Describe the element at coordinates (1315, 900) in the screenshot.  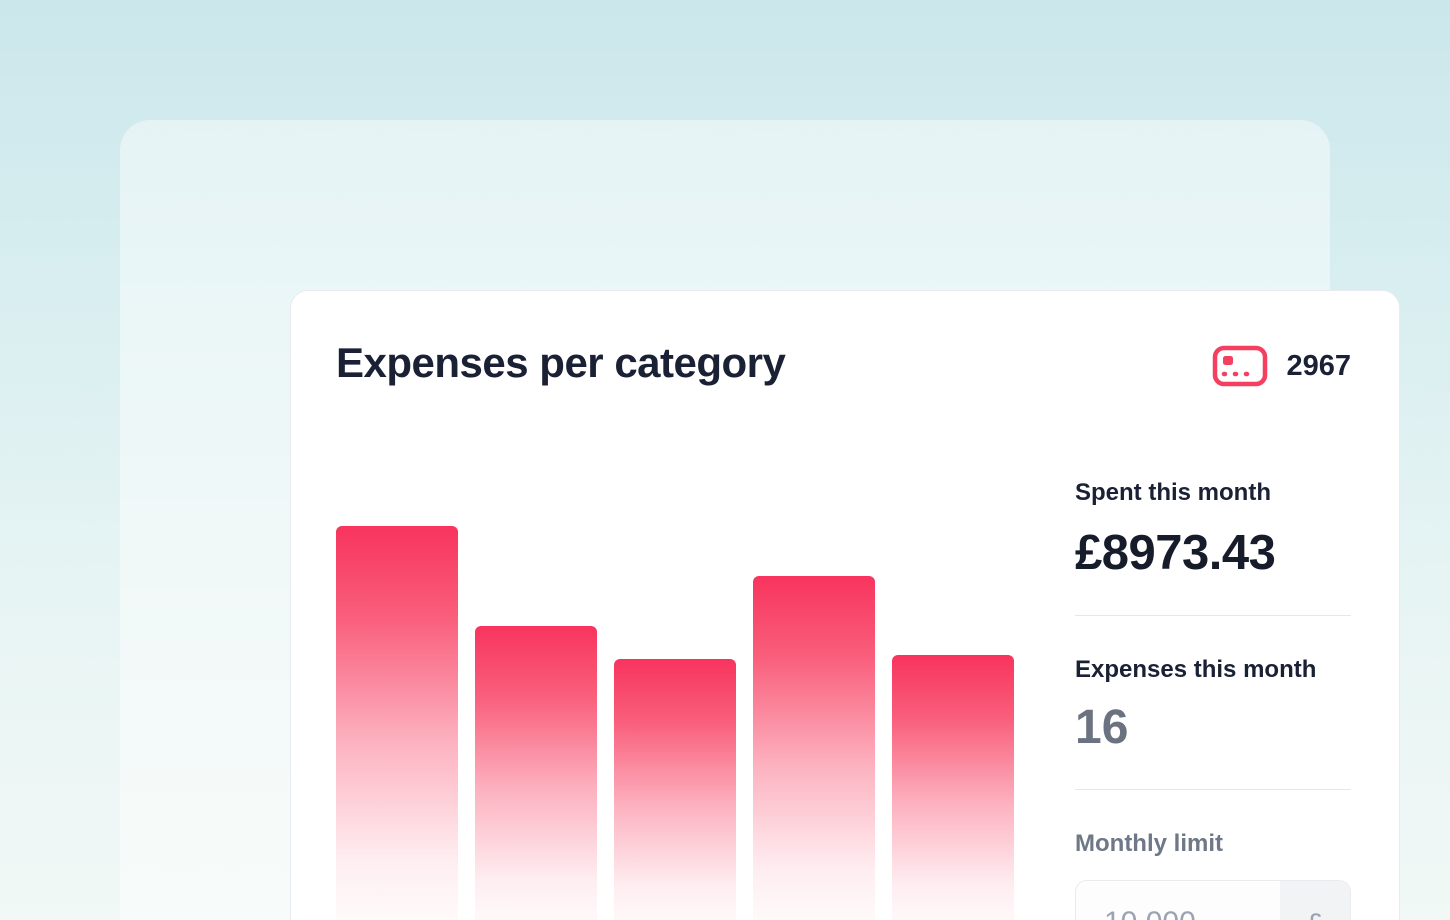
I see `currency-suffix: £` at that location.